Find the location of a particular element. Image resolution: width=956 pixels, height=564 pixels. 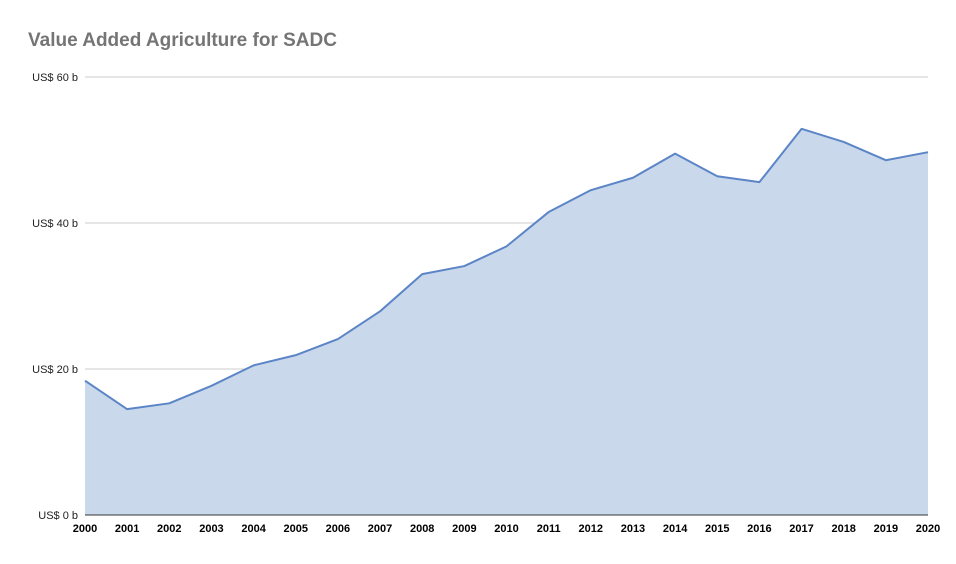

x-tick-label: 2019 is located at coordinates (886, 529).